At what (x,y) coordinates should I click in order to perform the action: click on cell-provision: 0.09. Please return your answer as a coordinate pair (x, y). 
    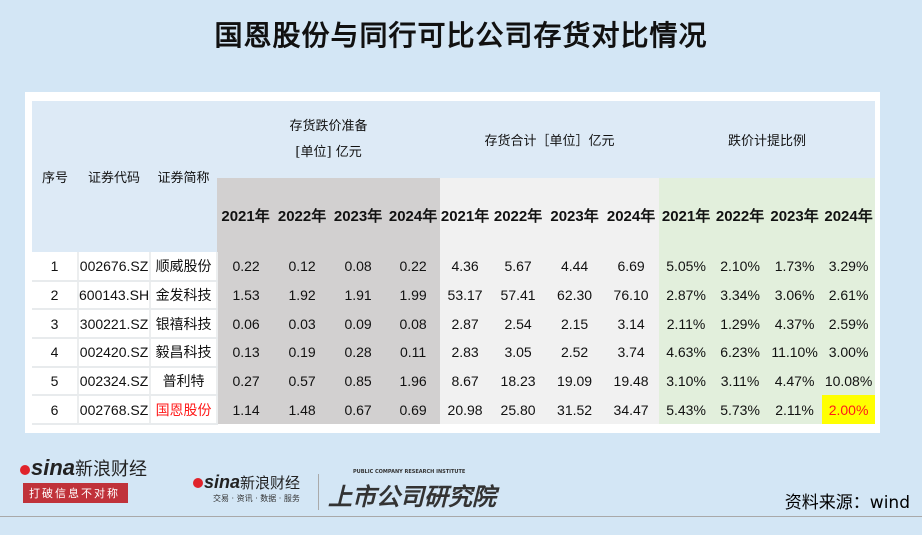
    Looking at the image, I should click on (358, 324).